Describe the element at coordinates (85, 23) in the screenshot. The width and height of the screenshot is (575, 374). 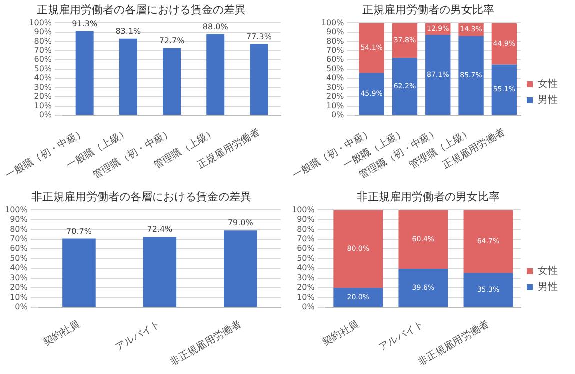
I see `data-label: 91.3%` at that location.